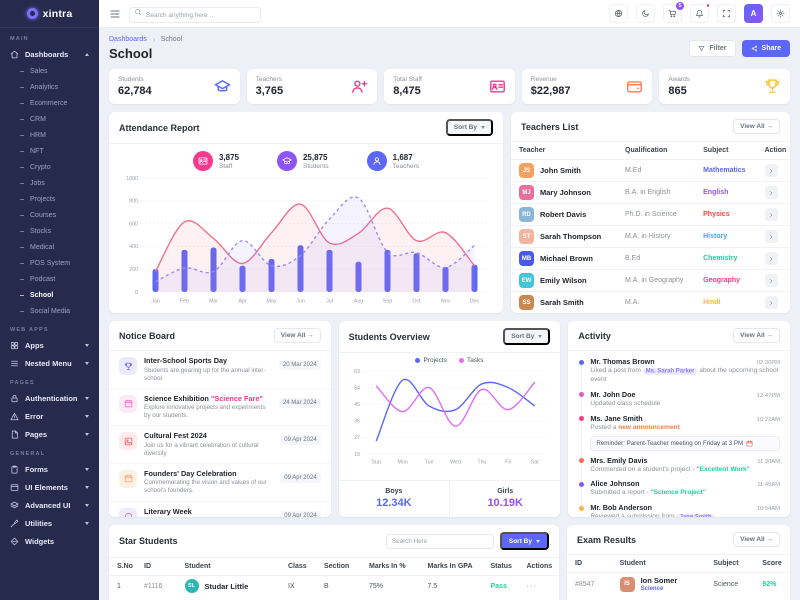 This screenshot has height=600, width=800. Describe the element at coordinates (49, 119) in the screenshot. I see `sidebar-subitem: CRM` at that location.